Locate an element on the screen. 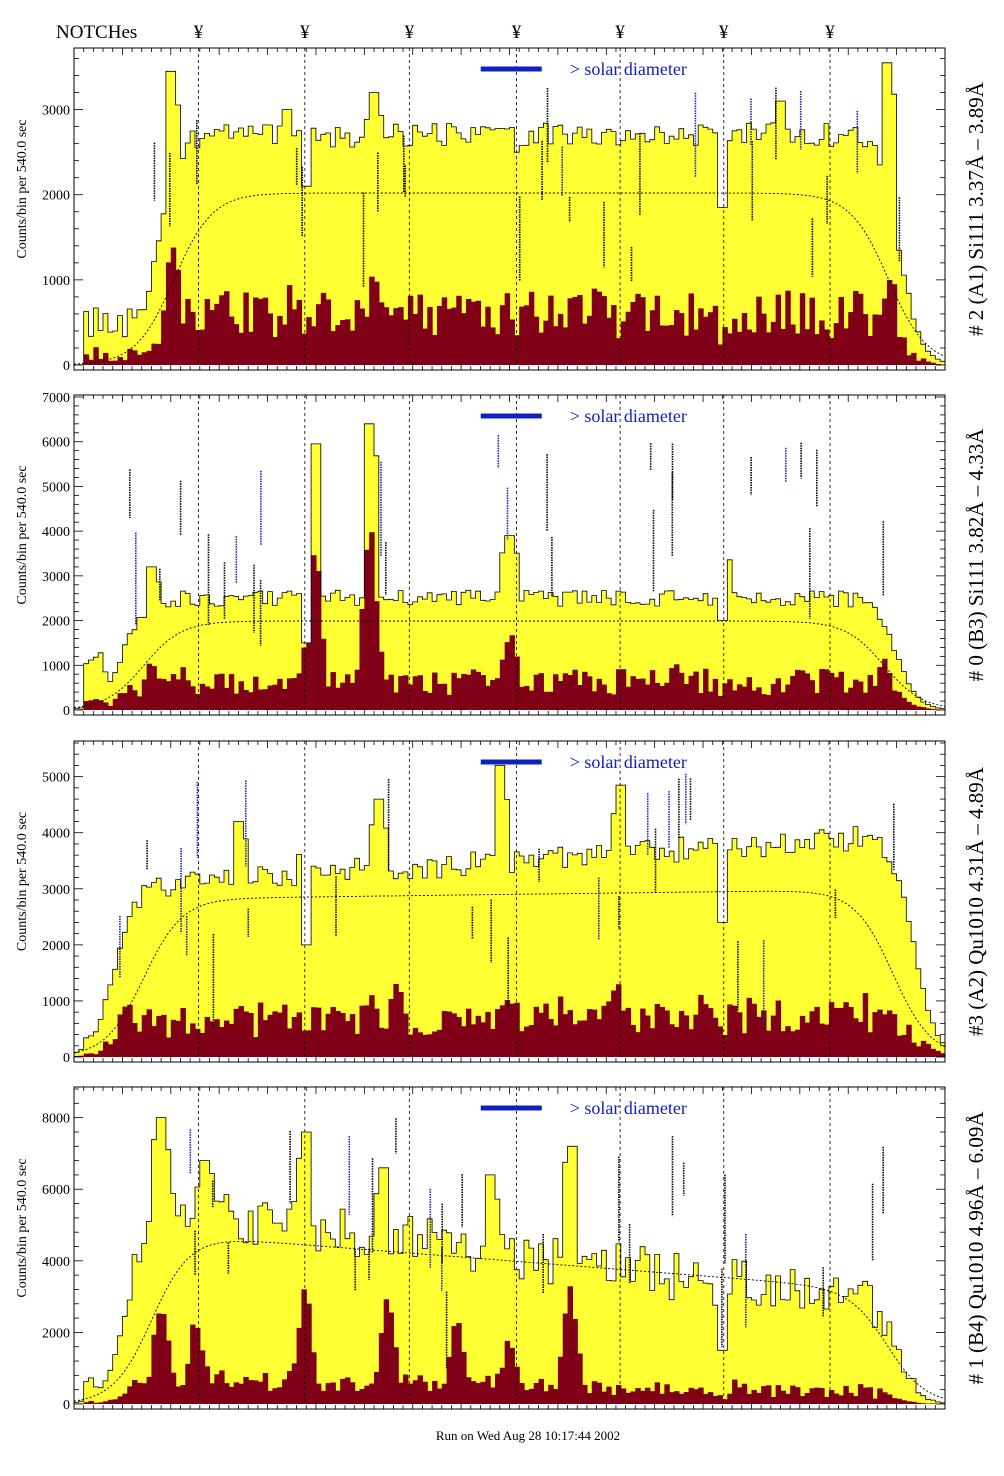 The width and height of the screenshot is (1004, 1476). notches-header: NOTCHes ¥ ¥ ¥ ¥ ¥ ¥ ¥ is located at coordinates (445, 32).